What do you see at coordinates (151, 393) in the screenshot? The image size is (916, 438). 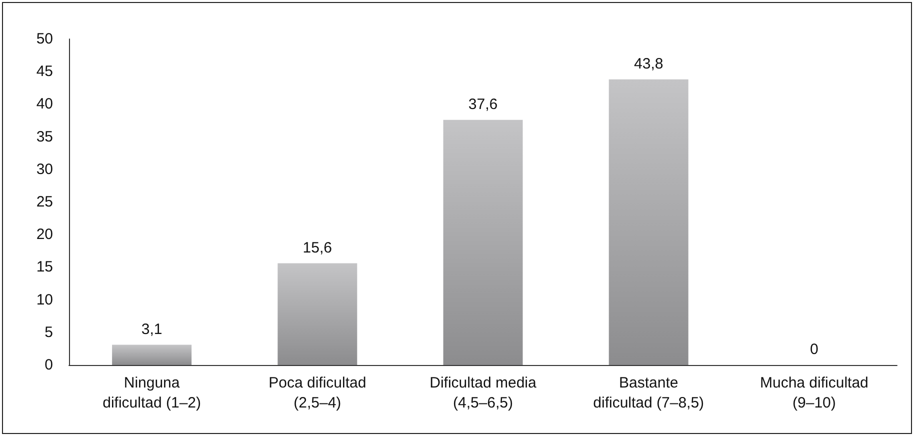 I see `x-tick-label: Ninguna dificultad (1–2)` at bounding box center [151, 393].